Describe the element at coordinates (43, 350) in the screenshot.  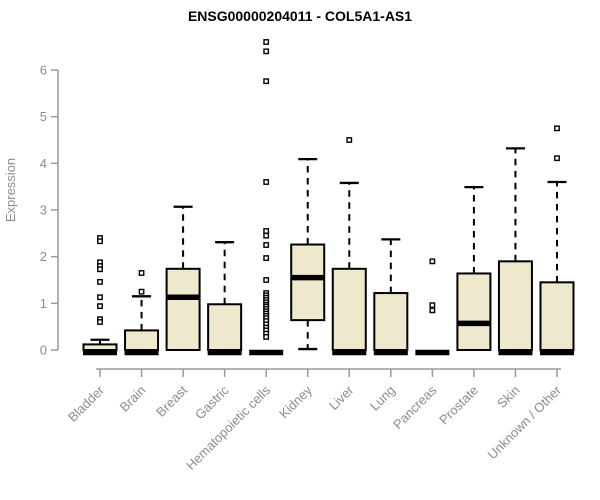
I see `y-tick-label: 0` at that location.